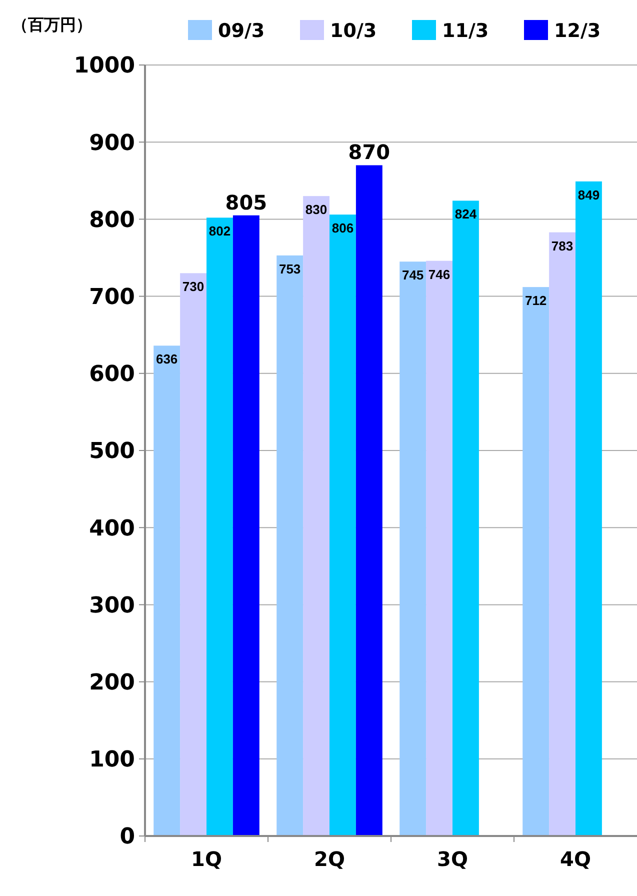 This screenshot has height=896, width=637. I want to click on x-tick-label: 4Q, so click(575, 859).